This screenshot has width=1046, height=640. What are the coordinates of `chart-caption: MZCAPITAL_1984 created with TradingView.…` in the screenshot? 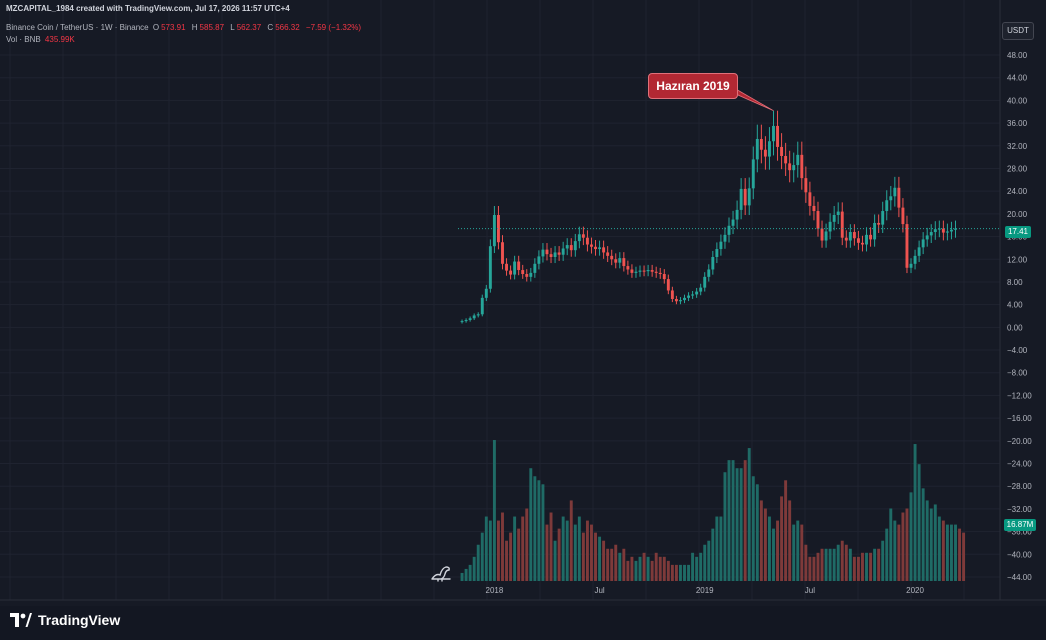 It's located at (148, 8).